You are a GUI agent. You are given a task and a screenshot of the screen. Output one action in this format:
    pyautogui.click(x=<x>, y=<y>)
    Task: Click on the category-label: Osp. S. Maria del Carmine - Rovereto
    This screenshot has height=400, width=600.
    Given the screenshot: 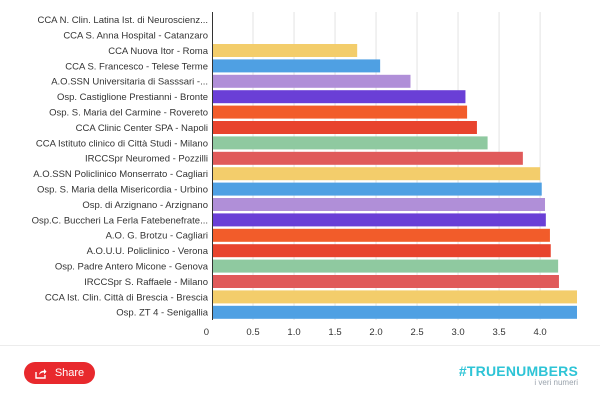 What is the action you would take?
    pyautogui.click(x=128, y=113)
    